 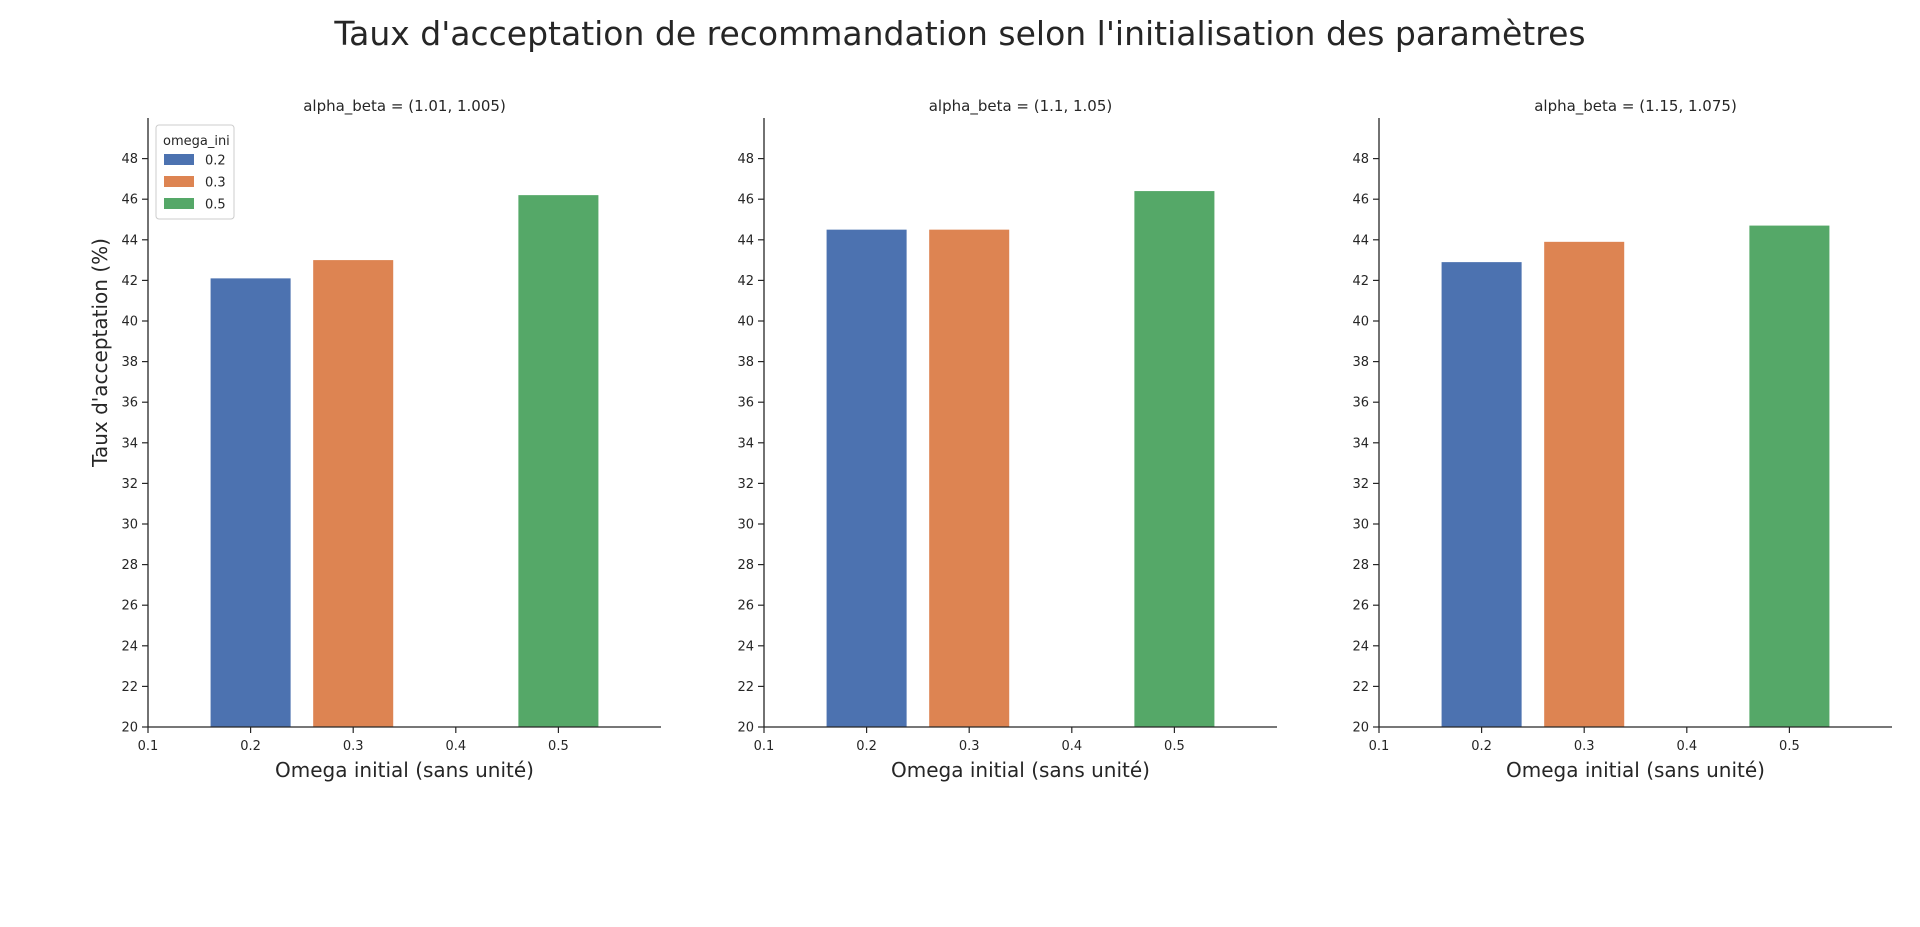 What do you see at coordinates (179, 203) in the screenshot?
I see `legend-swatch-0.5` at bounding box center [179, 203].